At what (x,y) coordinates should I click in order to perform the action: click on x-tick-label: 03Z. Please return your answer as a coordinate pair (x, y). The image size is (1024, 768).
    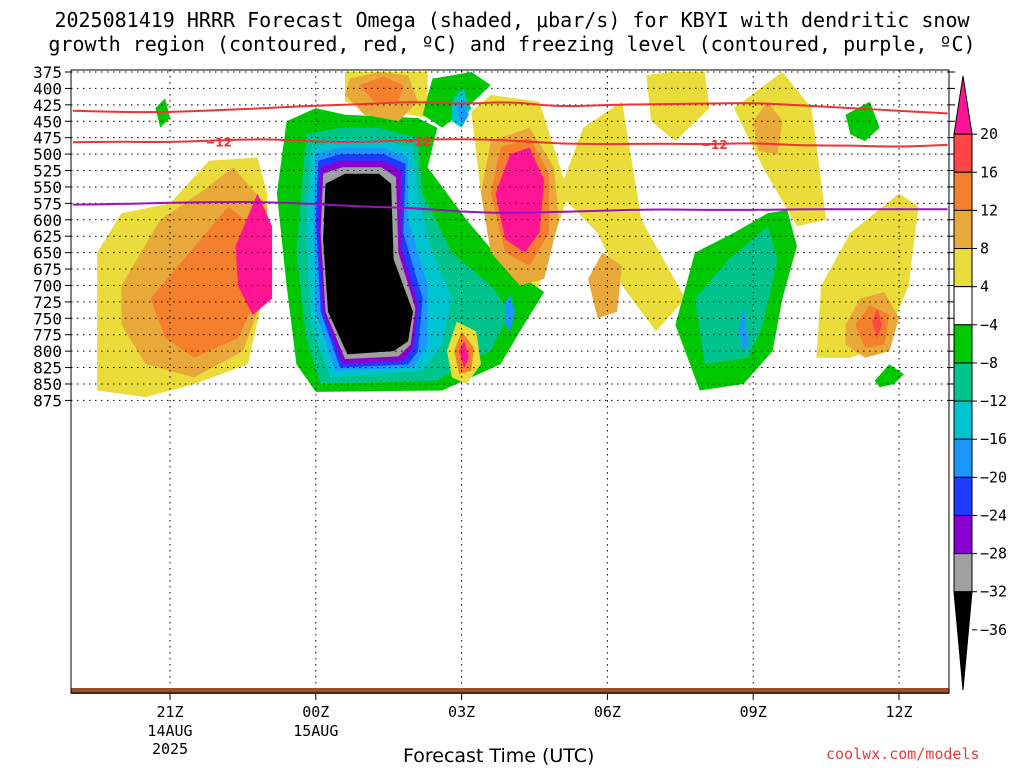
    Looking at the image, I should click on (461, 712).